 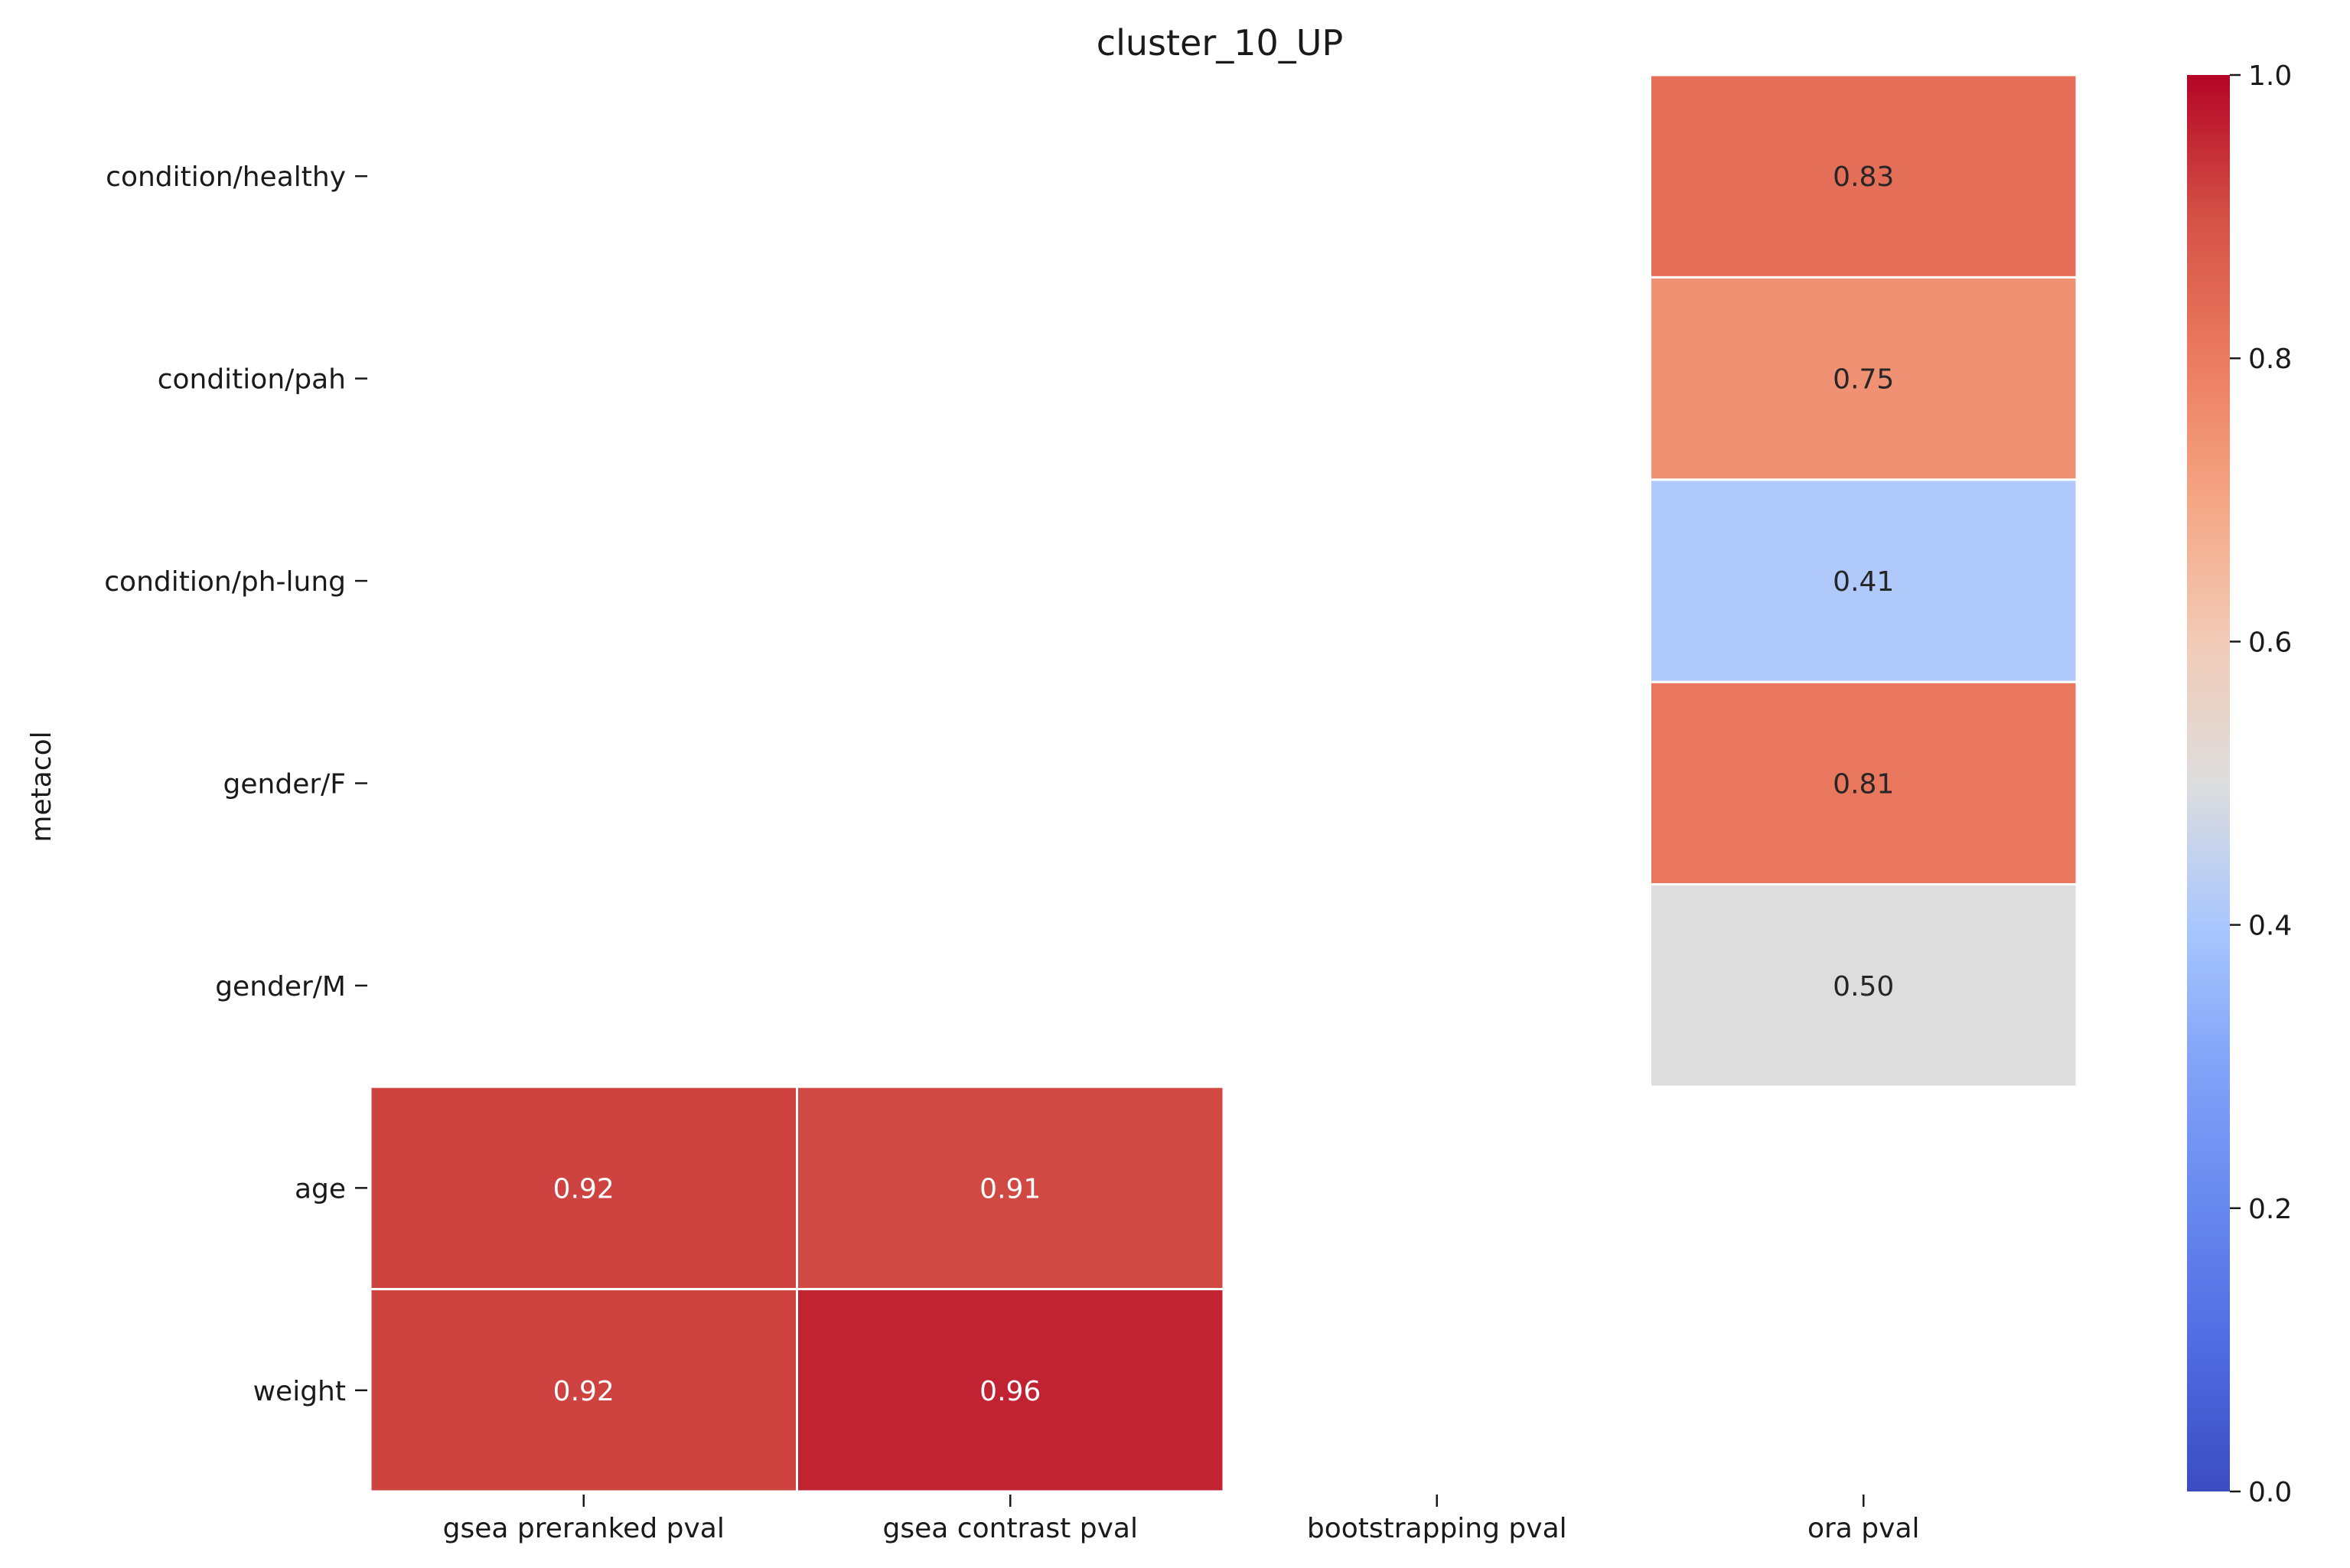 What do you see at coordinates (2208, 783) in the screenshot?
I see `colorbar` at bounding box center [2208, 783].